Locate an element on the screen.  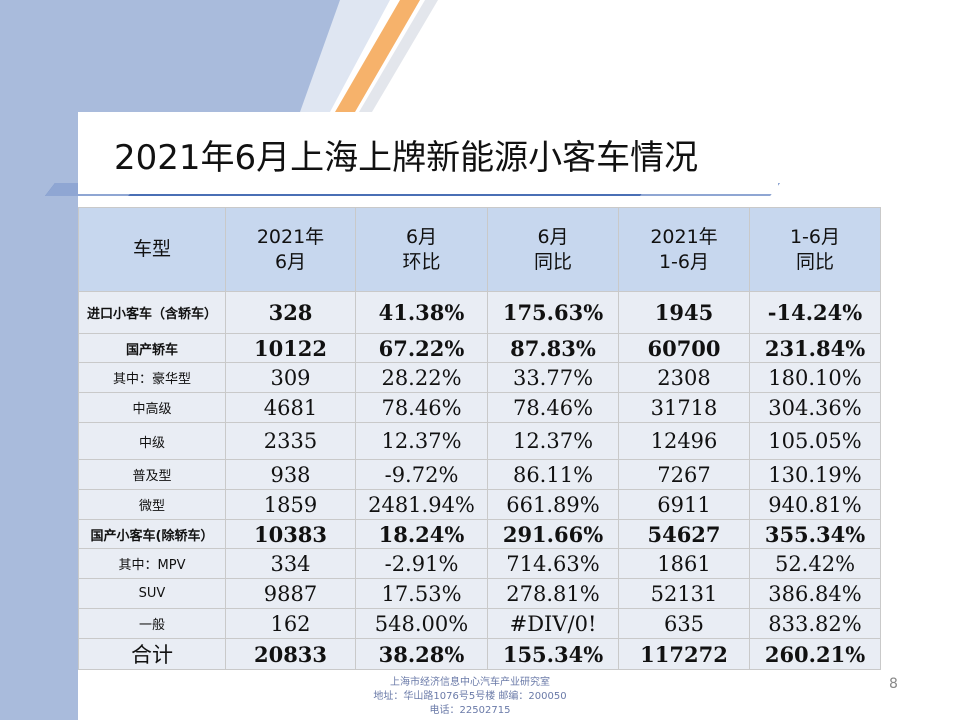
cell-ytd-yoy: 180.10% is located at coordinates (815, 377).